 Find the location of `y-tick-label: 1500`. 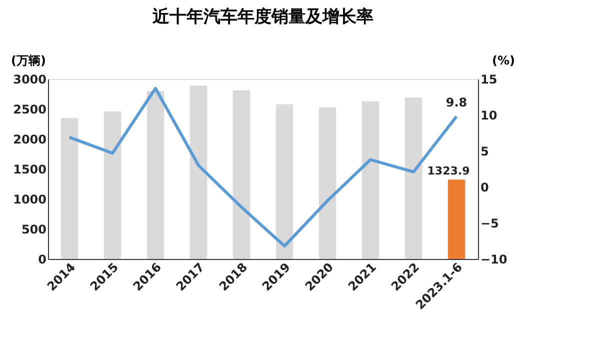

y-tick-label: 1500 is located at coordinates (29, 169).